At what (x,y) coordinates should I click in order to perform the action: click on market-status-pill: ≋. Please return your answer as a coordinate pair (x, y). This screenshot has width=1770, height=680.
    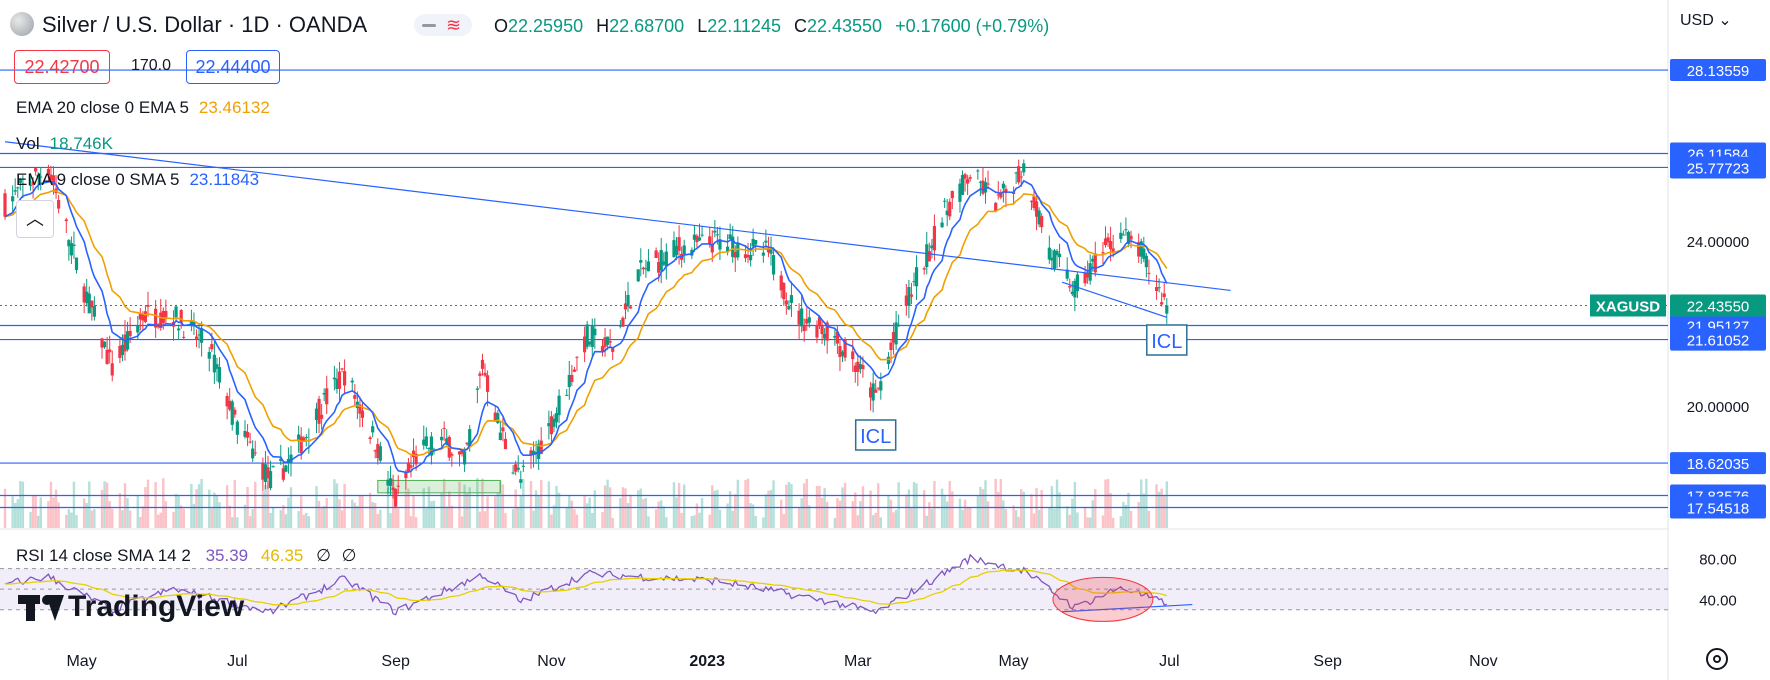
    Looking at the image, I should click on (443, 25).